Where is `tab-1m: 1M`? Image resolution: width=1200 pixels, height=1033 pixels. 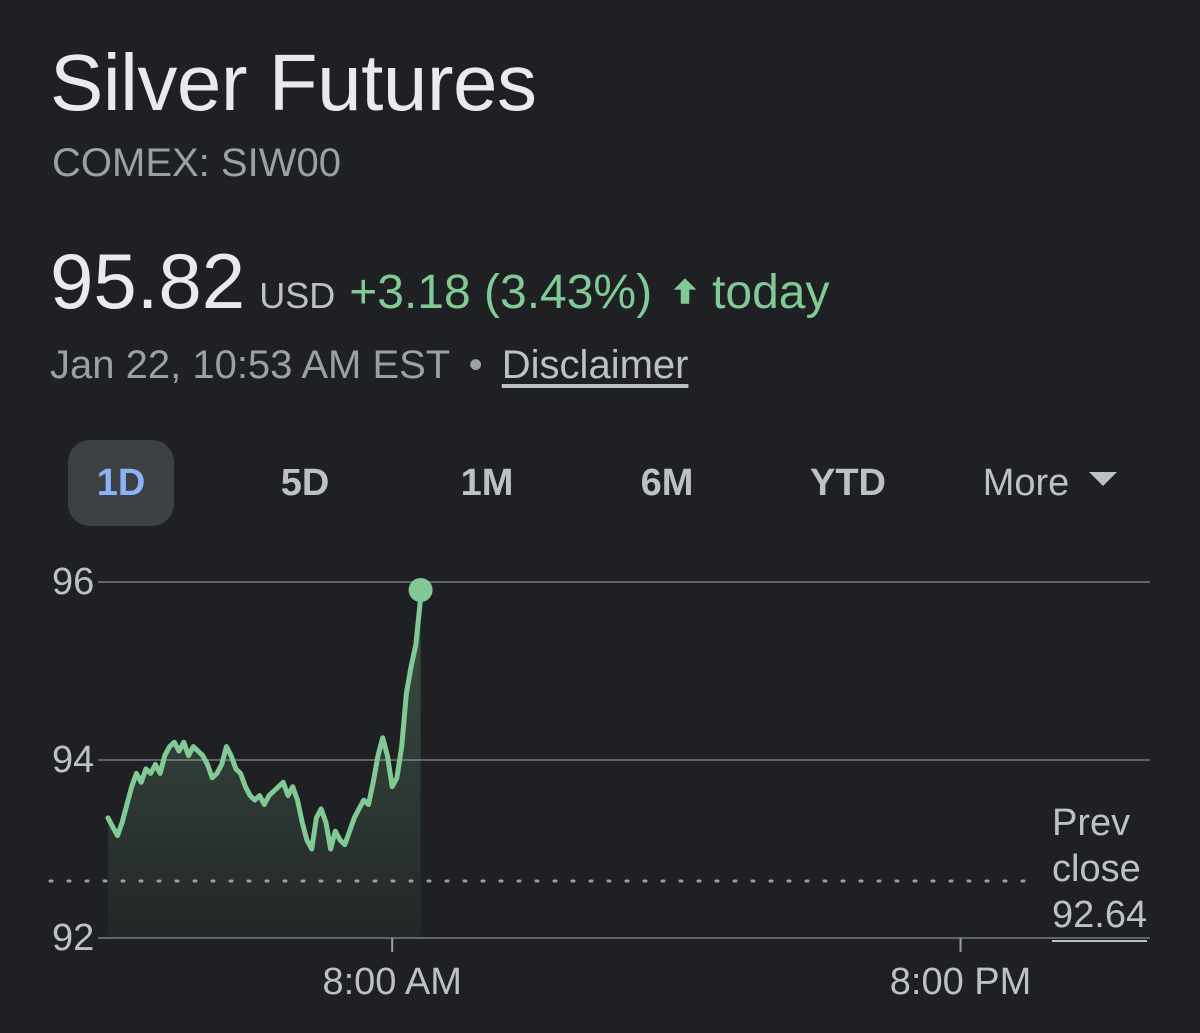 tab-1m: 1M is located at coordinates (487, 483).